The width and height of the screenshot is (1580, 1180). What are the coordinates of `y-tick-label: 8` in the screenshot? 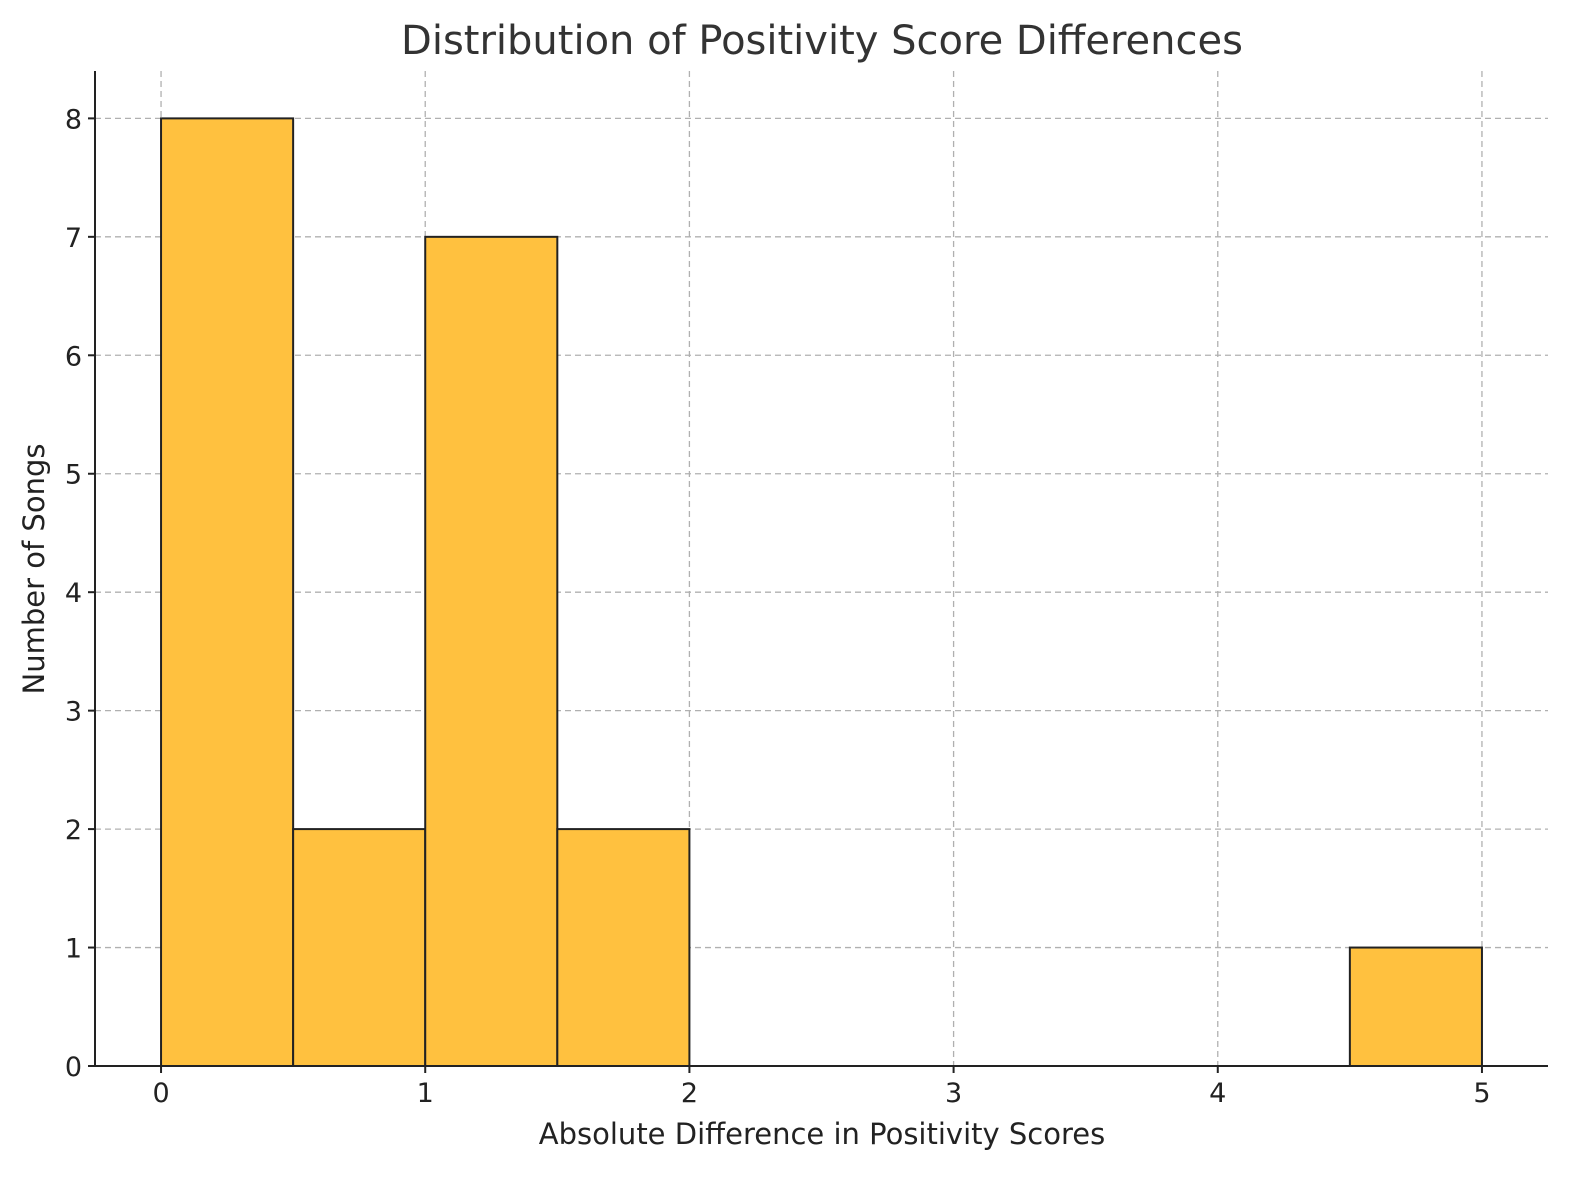 It's located at (73, 119).